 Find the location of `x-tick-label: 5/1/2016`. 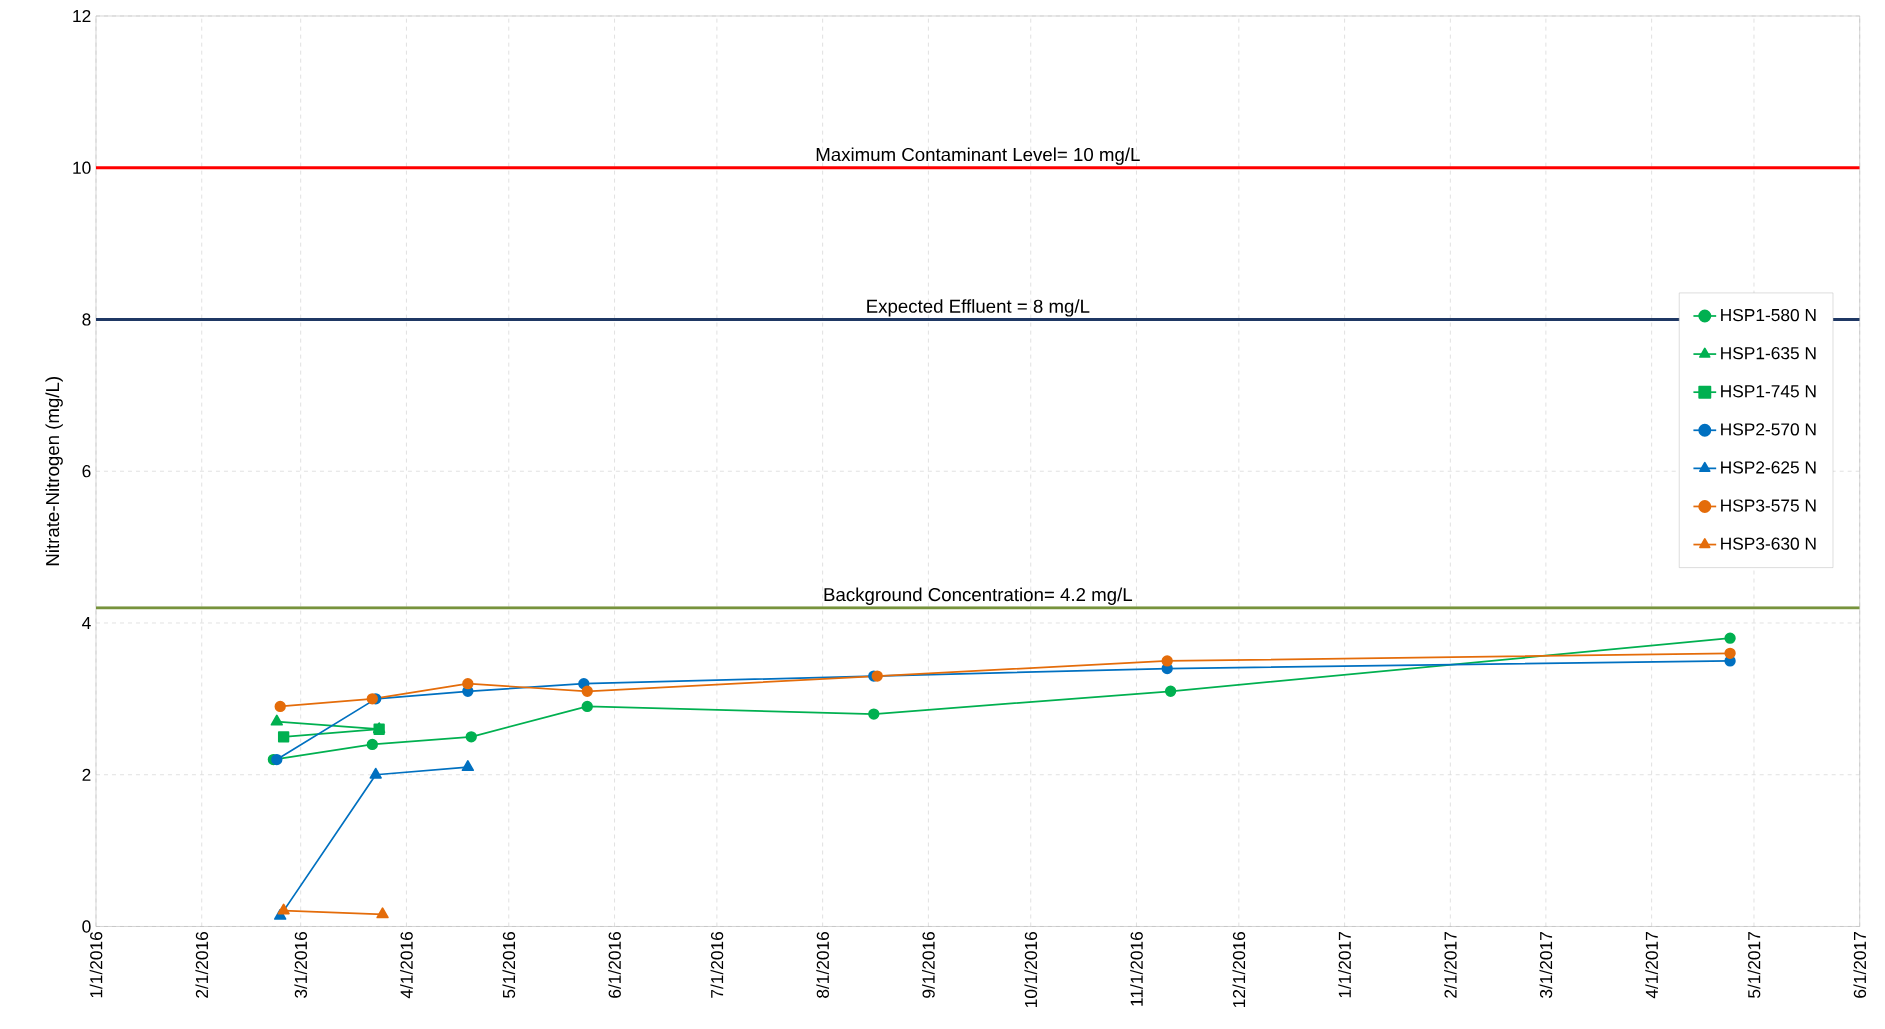

x-tick-label: 5/1/2016 is located at coordinates (509, 964).